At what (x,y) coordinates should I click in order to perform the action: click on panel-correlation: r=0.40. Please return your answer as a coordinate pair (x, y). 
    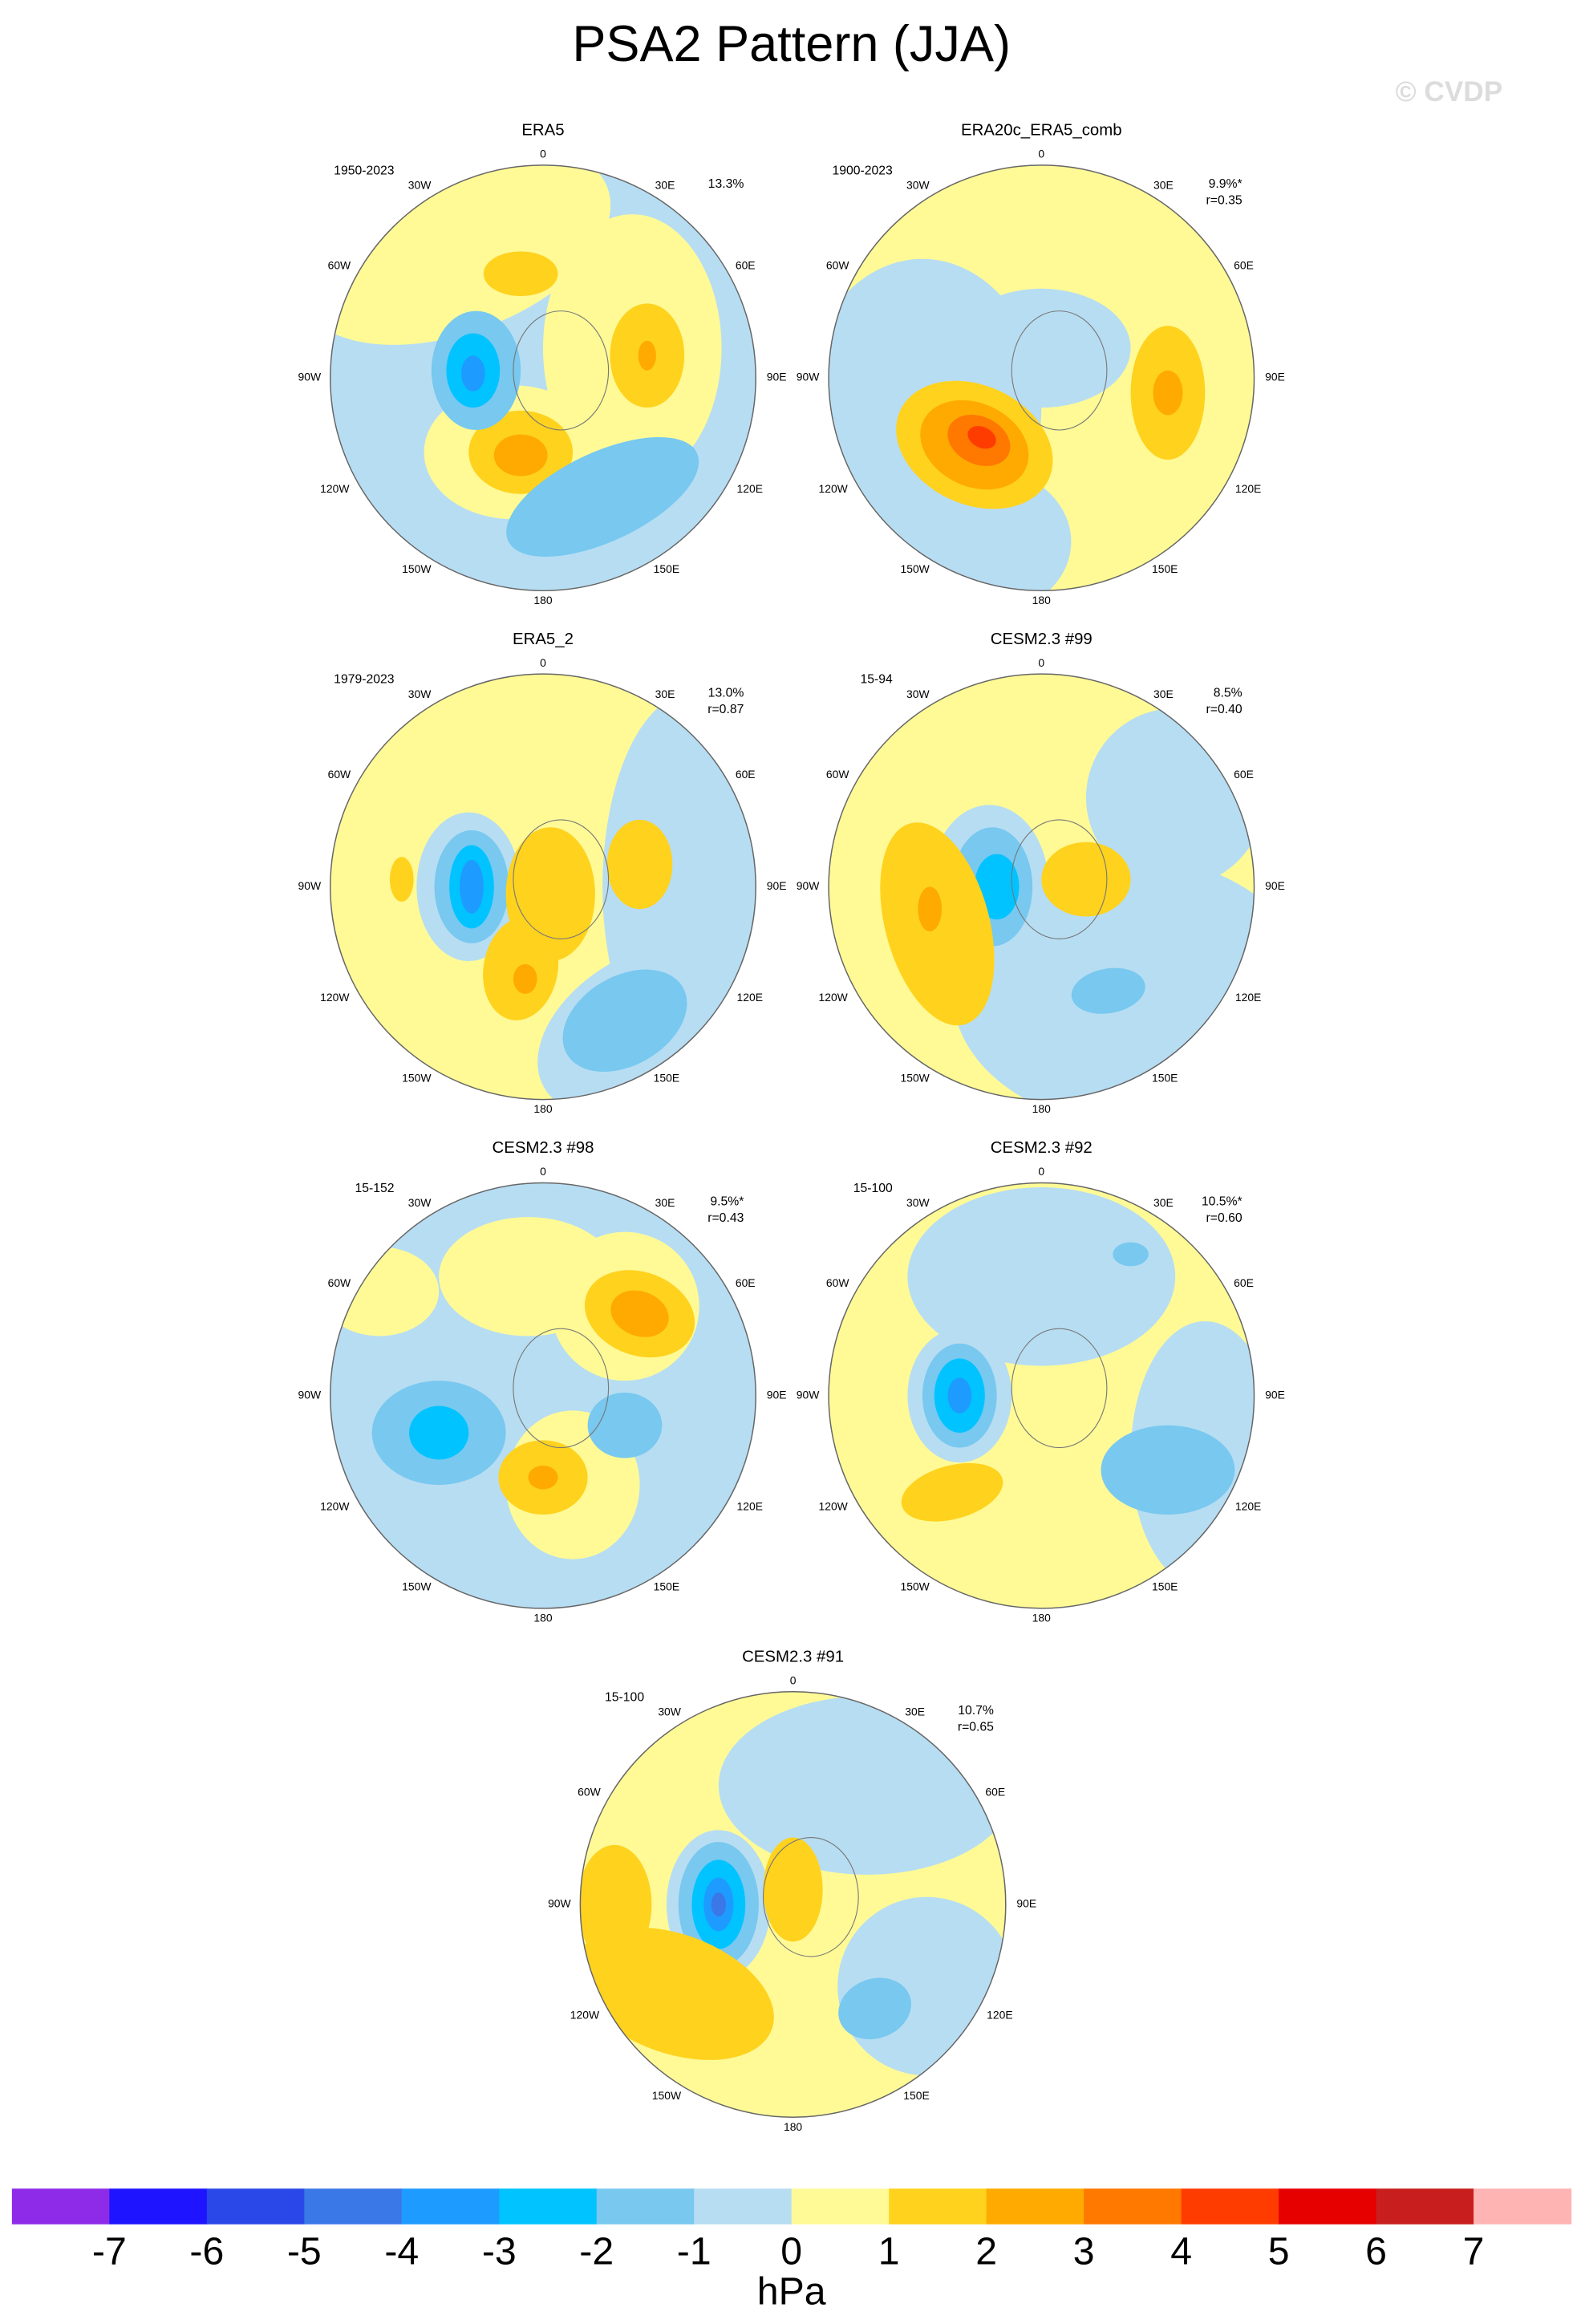
    Looking at the image, I should click on (1224, 709).